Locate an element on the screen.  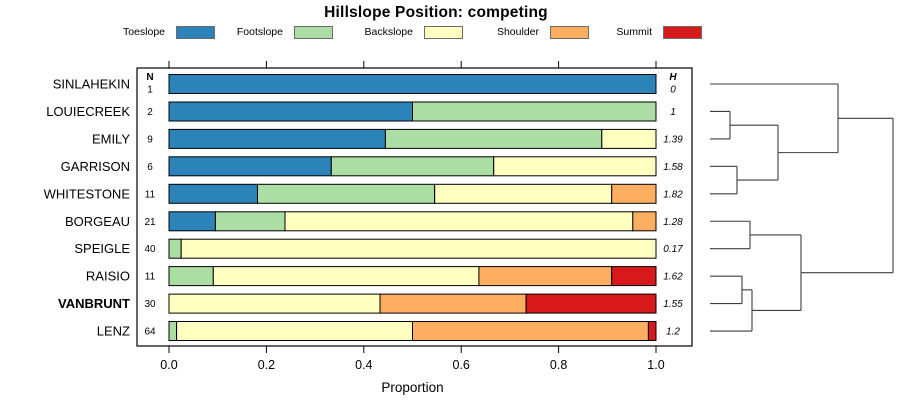
legend-swatch-summit is located at coordinates (682, 32).